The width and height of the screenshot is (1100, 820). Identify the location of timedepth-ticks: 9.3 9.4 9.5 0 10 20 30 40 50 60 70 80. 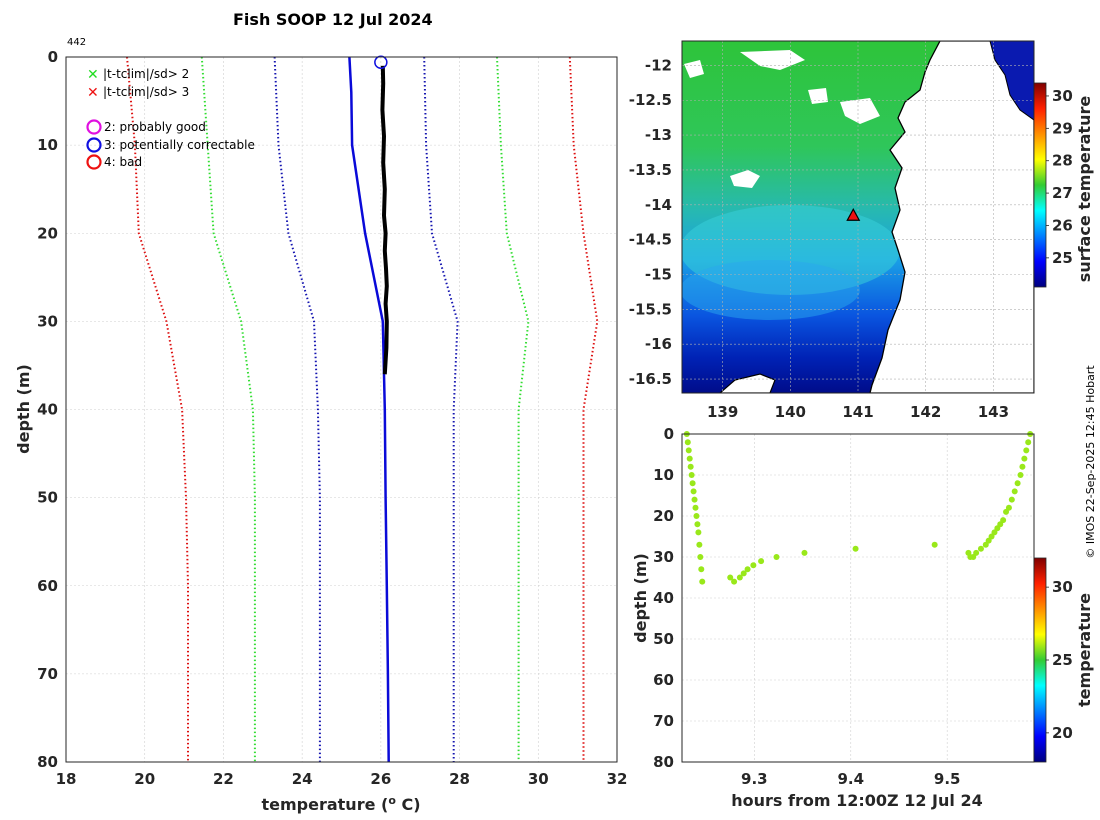
(806, 606).